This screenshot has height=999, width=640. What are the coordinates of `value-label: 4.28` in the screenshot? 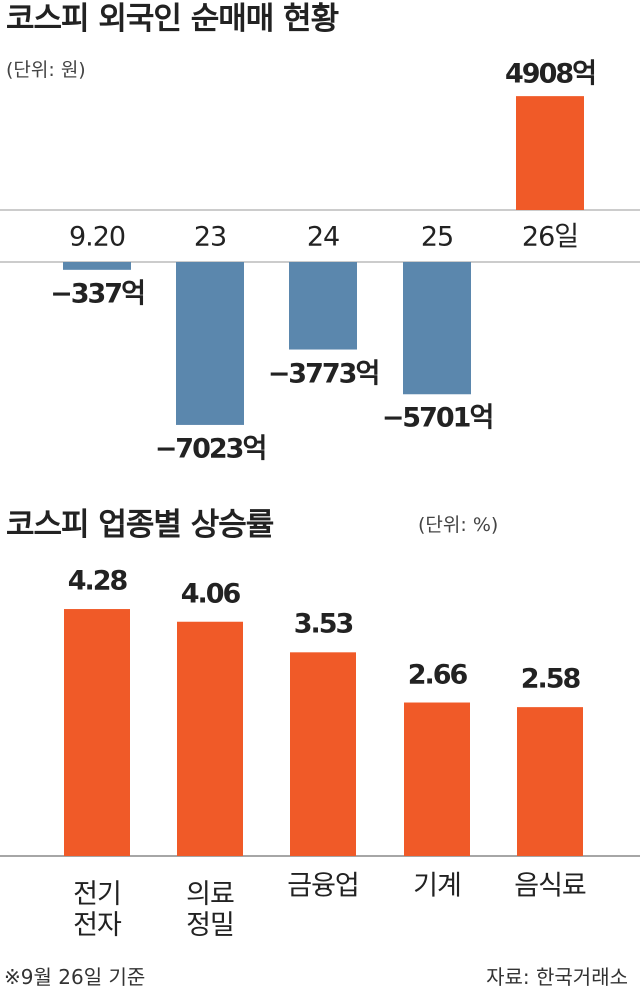 It's located at (98, 581).